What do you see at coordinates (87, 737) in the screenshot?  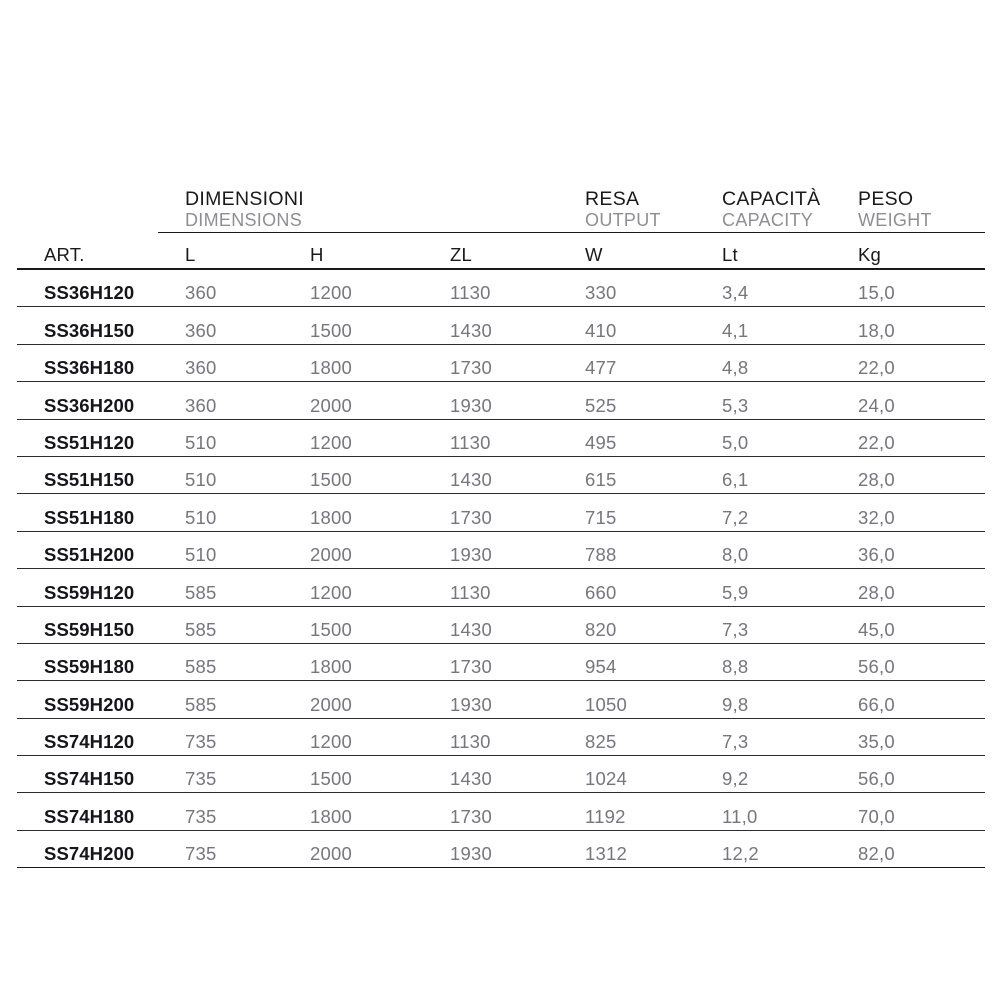 I see `cell-article-code: SS74H120` at bounding box center [87, 737].